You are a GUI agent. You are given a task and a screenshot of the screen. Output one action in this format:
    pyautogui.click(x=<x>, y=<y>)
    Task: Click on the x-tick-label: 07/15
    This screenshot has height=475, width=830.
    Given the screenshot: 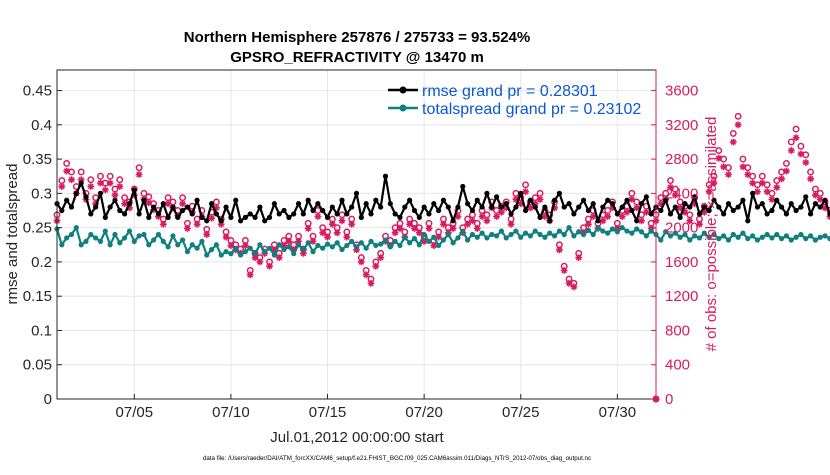 What is the action you would take?
    pyautogui.click(x=328, y=412)
    